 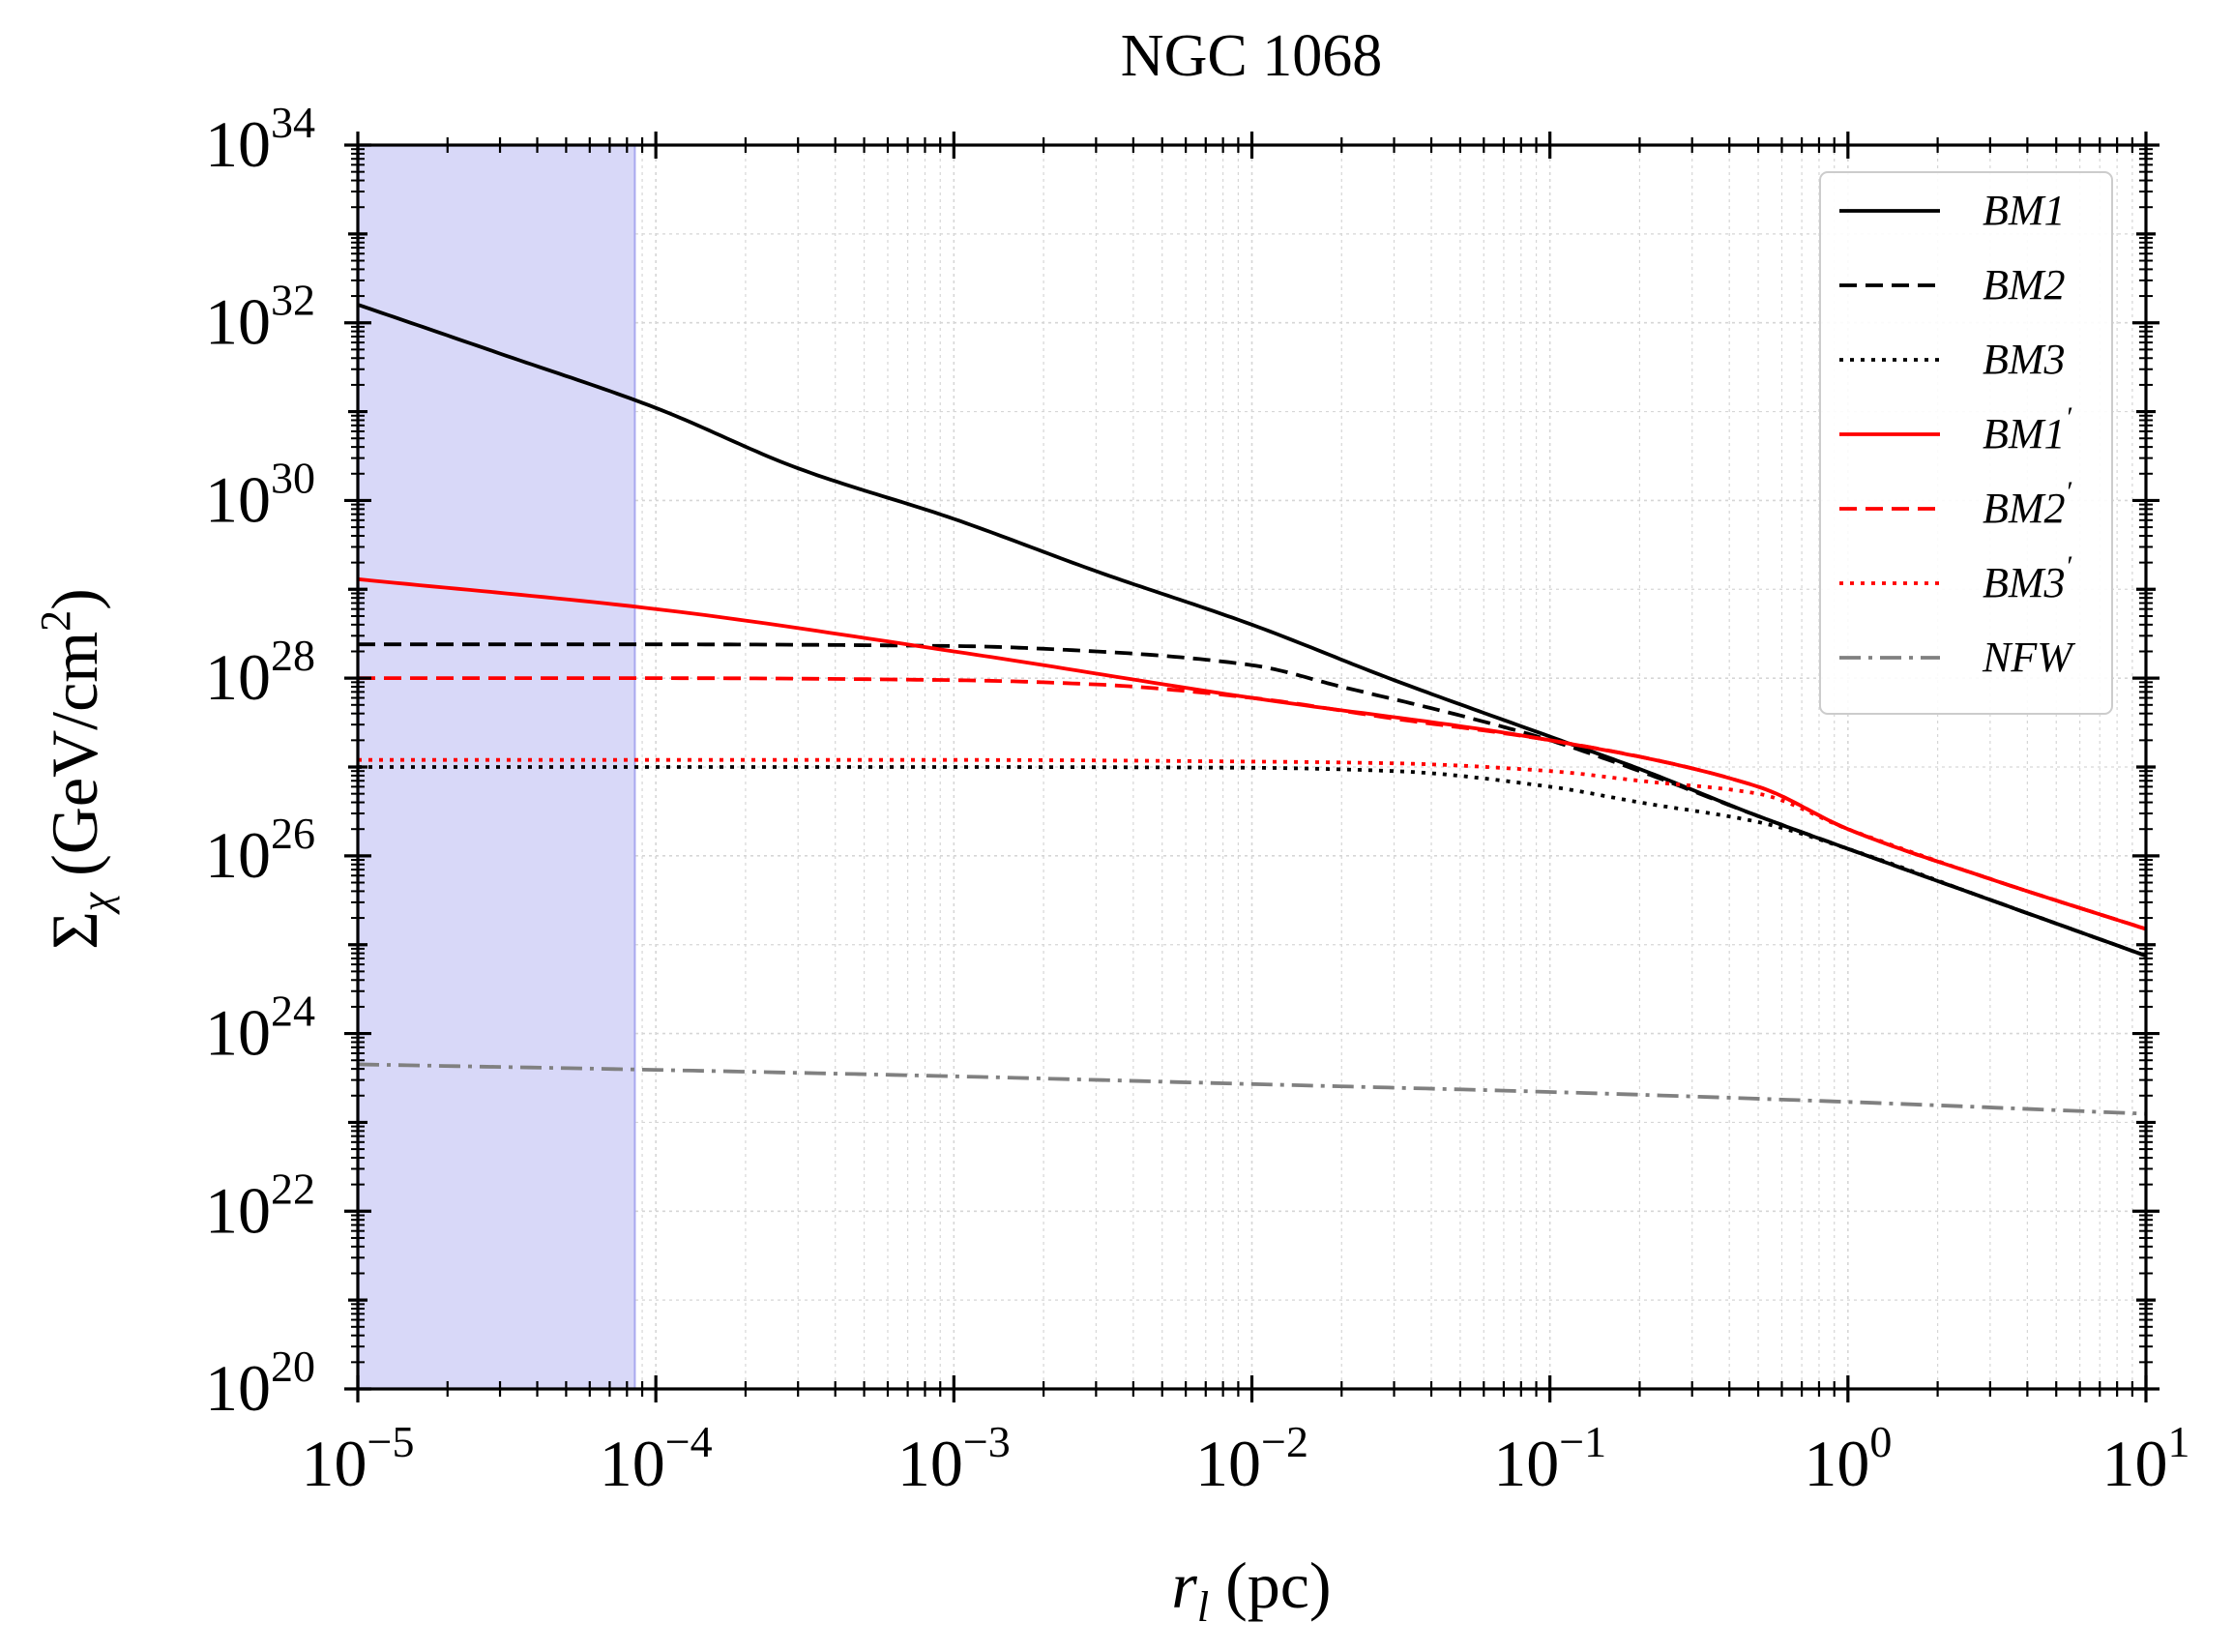 I want to click on series-line-nfw, so click(x=1252, y=1089).